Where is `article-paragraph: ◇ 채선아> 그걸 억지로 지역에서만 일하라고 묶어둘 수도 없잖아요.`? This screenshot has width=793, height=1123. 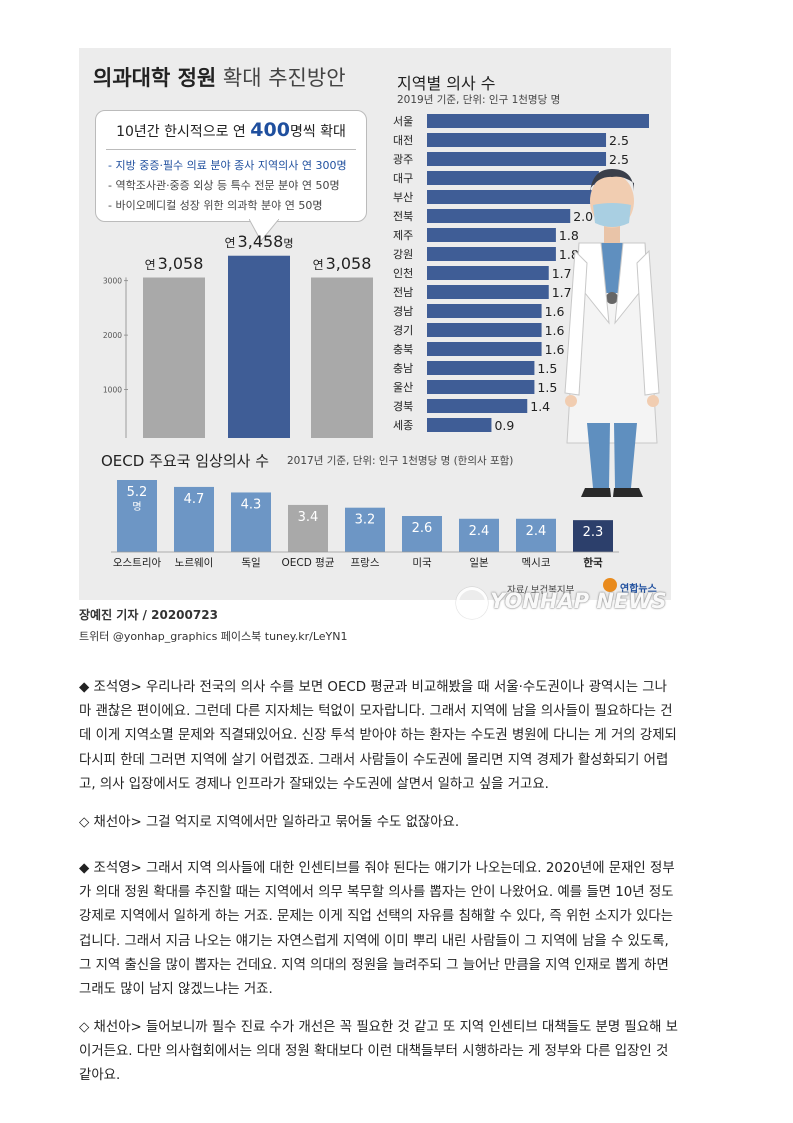 article-paragraph: ◇ 채선아> 그걸 억지로 지역에서만 일하라고 묶어둘 수도 없잖아요. is located at coordinates (269, 822).